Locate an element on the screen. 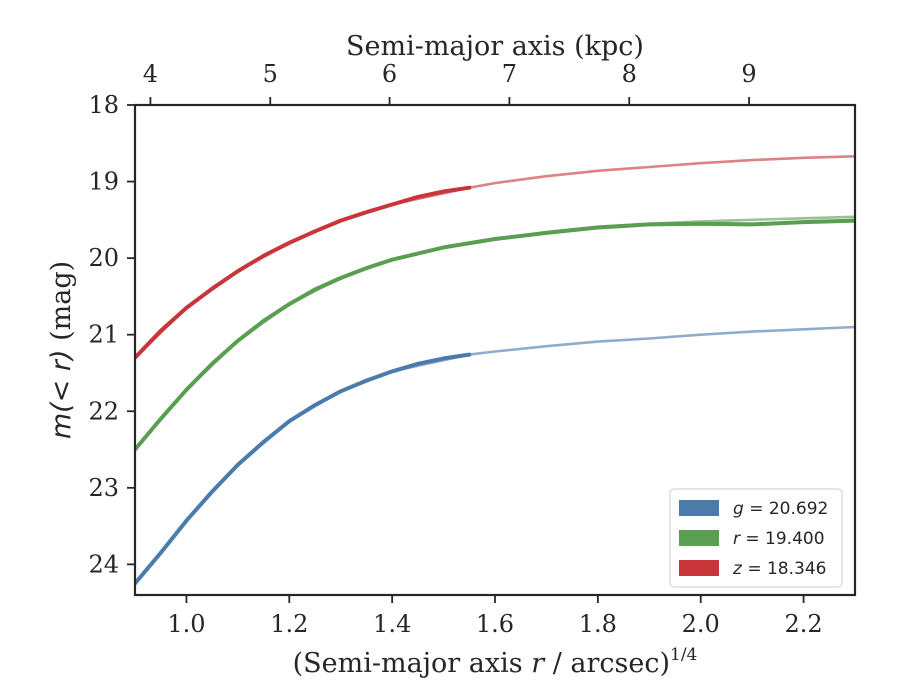 The width and height of the screenshot is (900, 700). legend-swatch-g is located at coordinates (699, 508).